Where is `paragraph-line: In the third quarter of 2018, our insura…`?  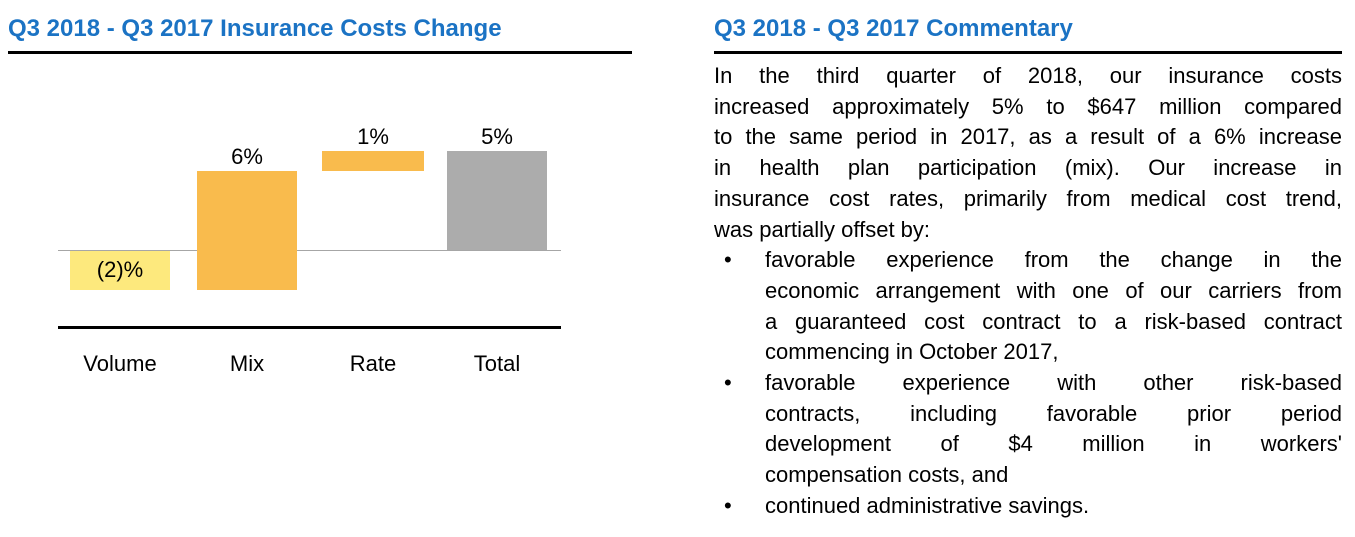 paragraph-line: In the third quarter of 2018, our insura… is located at coordinates (1028, 75).